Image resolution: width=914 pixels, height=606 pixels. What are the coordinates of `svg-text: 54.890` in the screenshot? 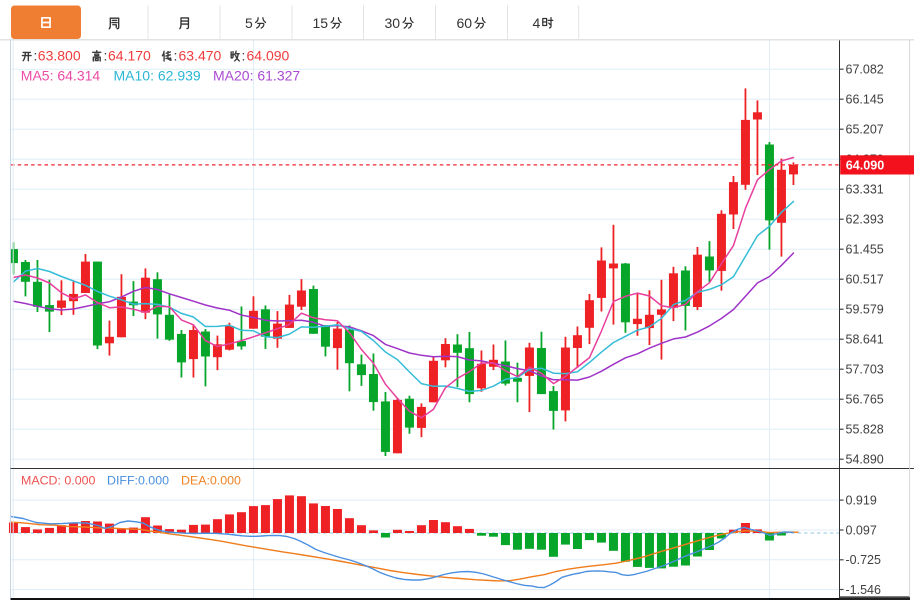 It's located at (865, 460).